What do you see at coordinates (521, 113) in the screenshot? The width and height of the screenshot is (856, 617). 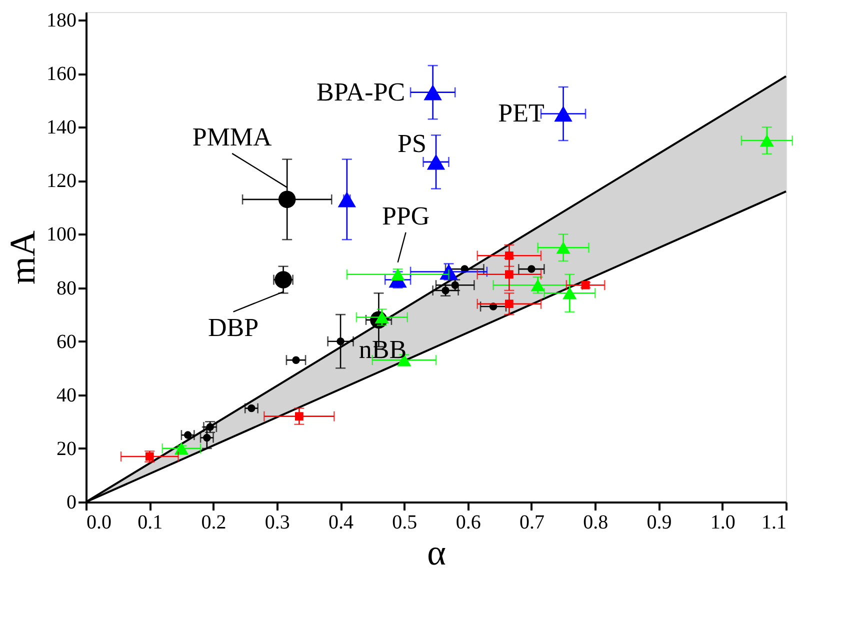 I see `annotation: PET` at bounding box center [521, 113].